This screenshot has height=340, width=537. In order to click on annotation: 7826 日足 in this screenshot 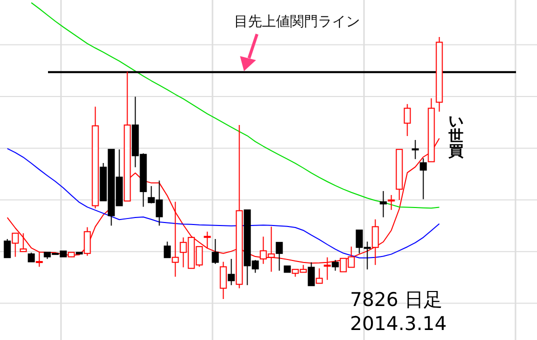, I will do `click(396, 300)`.